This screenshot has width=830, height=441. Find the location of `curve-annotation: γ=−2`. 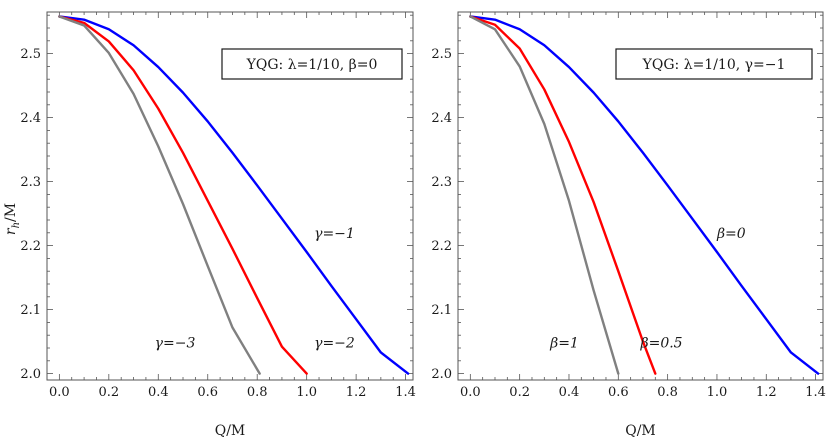

curve-annotation: γ=−2 is located at coordinates (334, 343).